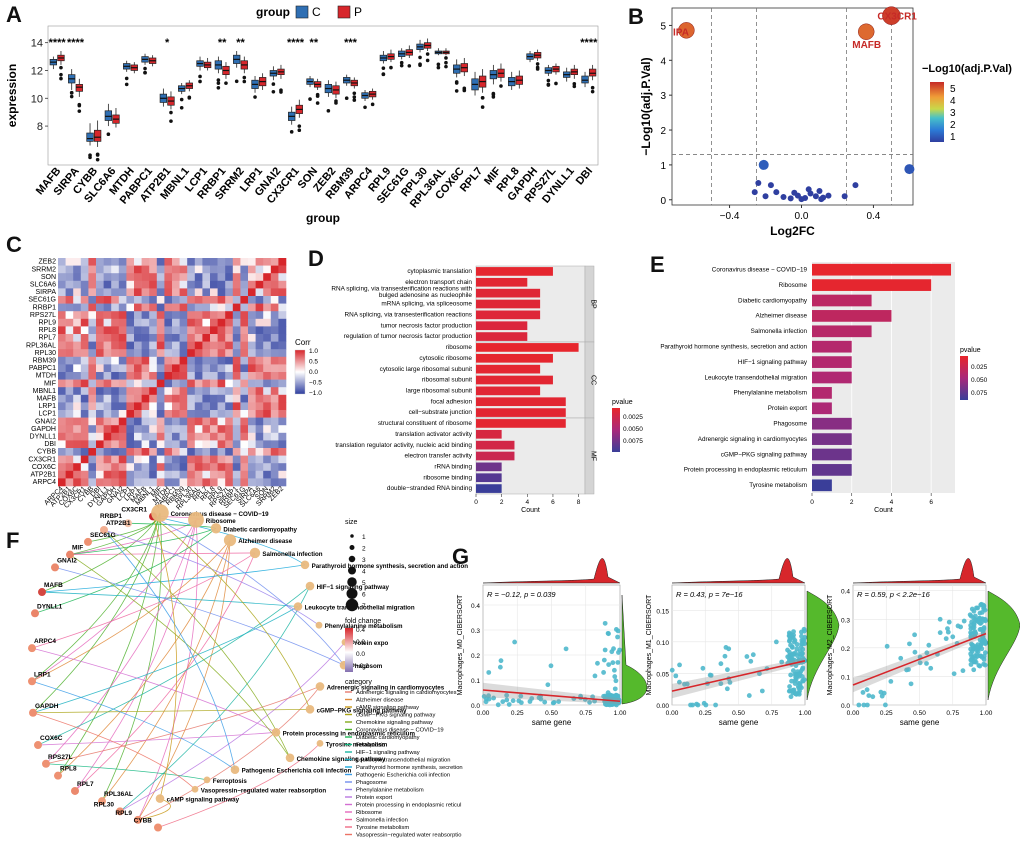 This screenshot has width=1020, height=854. I want to click on gene-label-cybb: CYBB, so click(143, 821).